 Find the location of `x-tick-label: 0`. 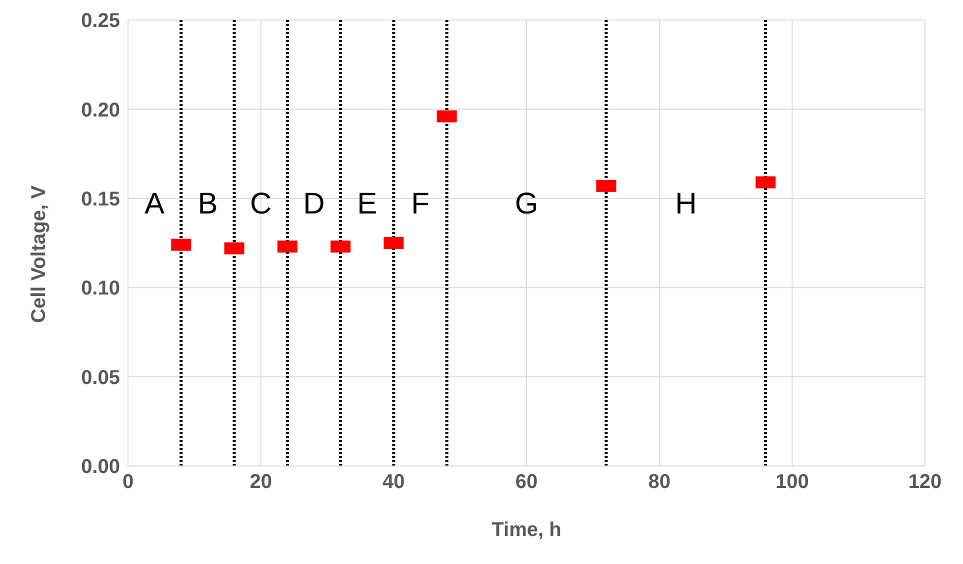

x-tick-label: 0 is located at coordinates (128, 482).